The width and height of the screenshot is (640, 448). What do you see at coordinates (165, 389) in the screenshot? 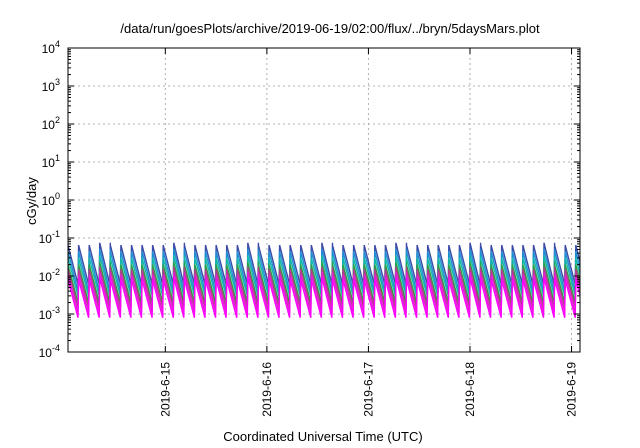
I see `x-tick-label: 2019-6-15` at bounding box center [165, 389].